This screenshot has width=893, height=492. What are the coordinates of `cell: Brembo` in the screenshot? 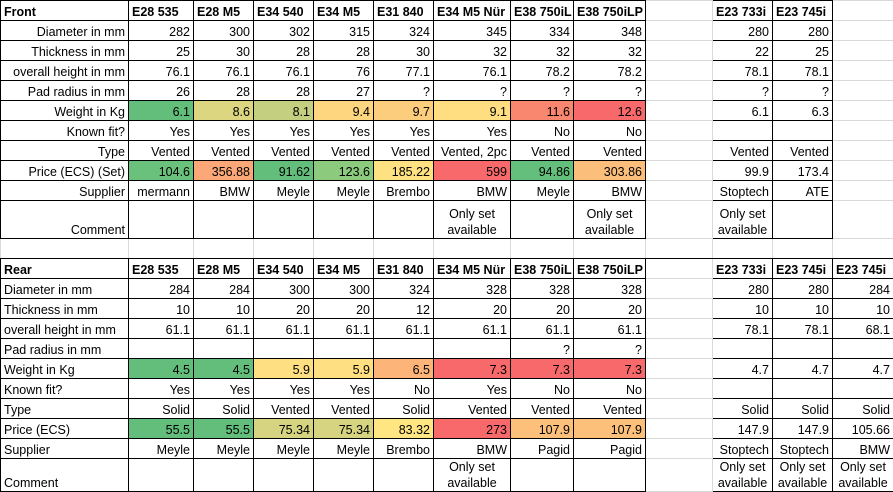 It's located at (404, 449).